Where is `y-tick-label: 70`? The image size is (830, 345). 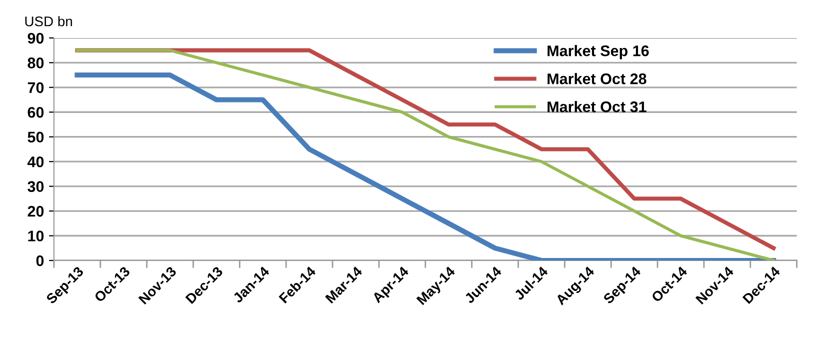
y-tick-label: 70 is located at coordinates (36, 88).